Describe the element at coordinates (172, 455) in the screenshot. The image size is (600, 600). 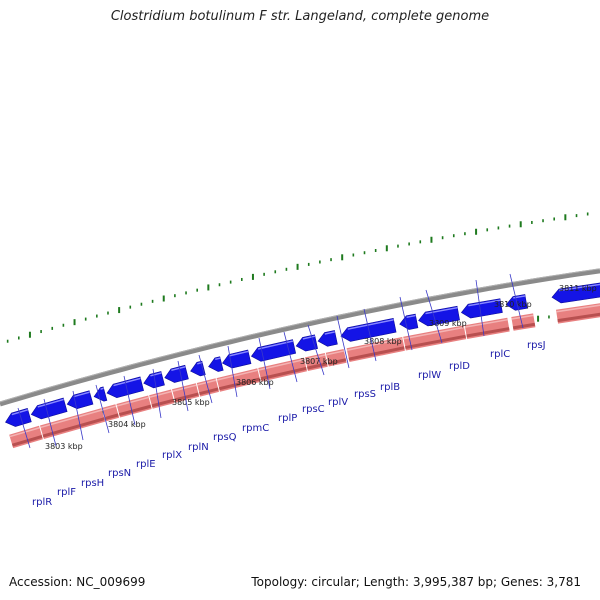
I see `gene-label: rplX` at that location.